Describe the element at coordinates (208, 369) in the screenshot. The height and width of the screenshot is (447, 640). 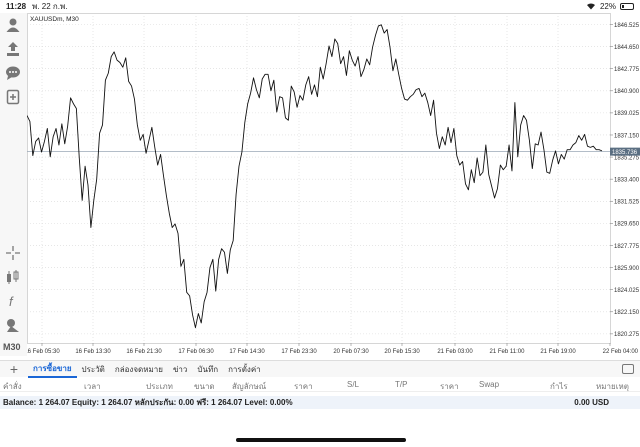
I see `tab-journal: บันทึก` at that location.